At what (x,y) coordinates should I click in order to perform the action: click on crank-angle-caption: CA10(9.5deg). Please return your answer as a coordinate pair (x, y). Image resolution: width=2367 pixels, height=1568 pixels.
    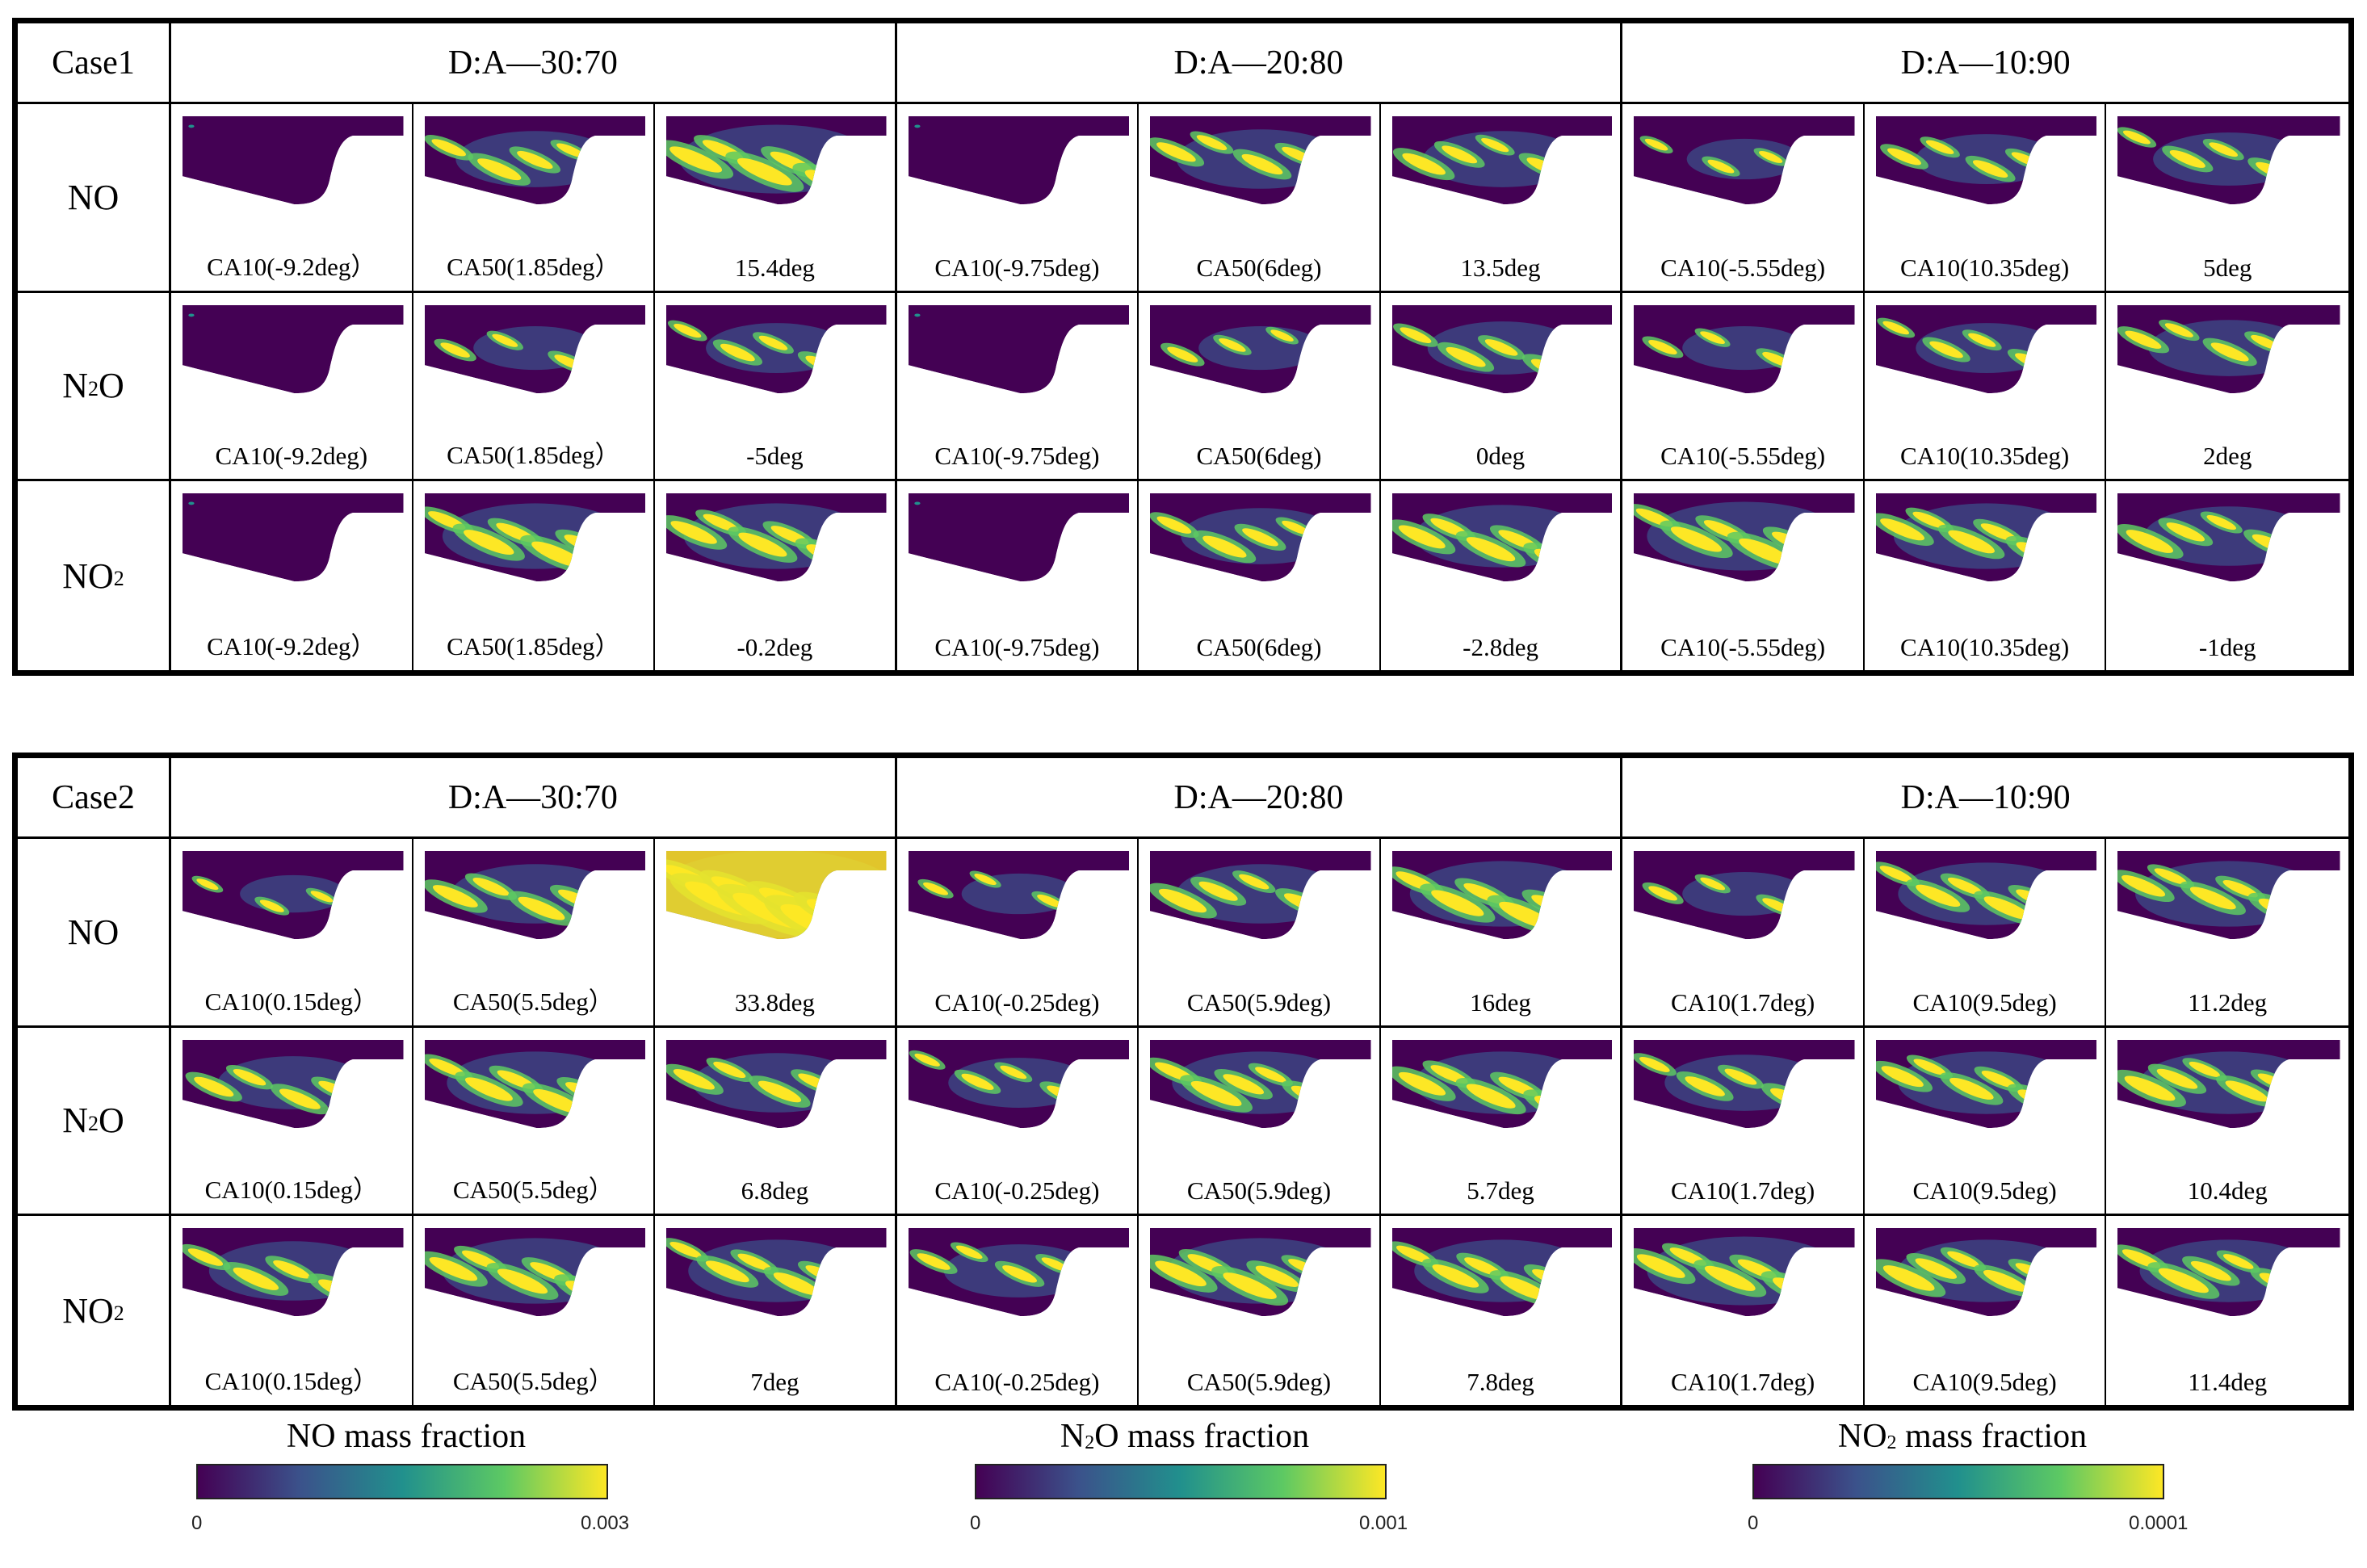
    Looking at the image, I should click on (1984, 1002).